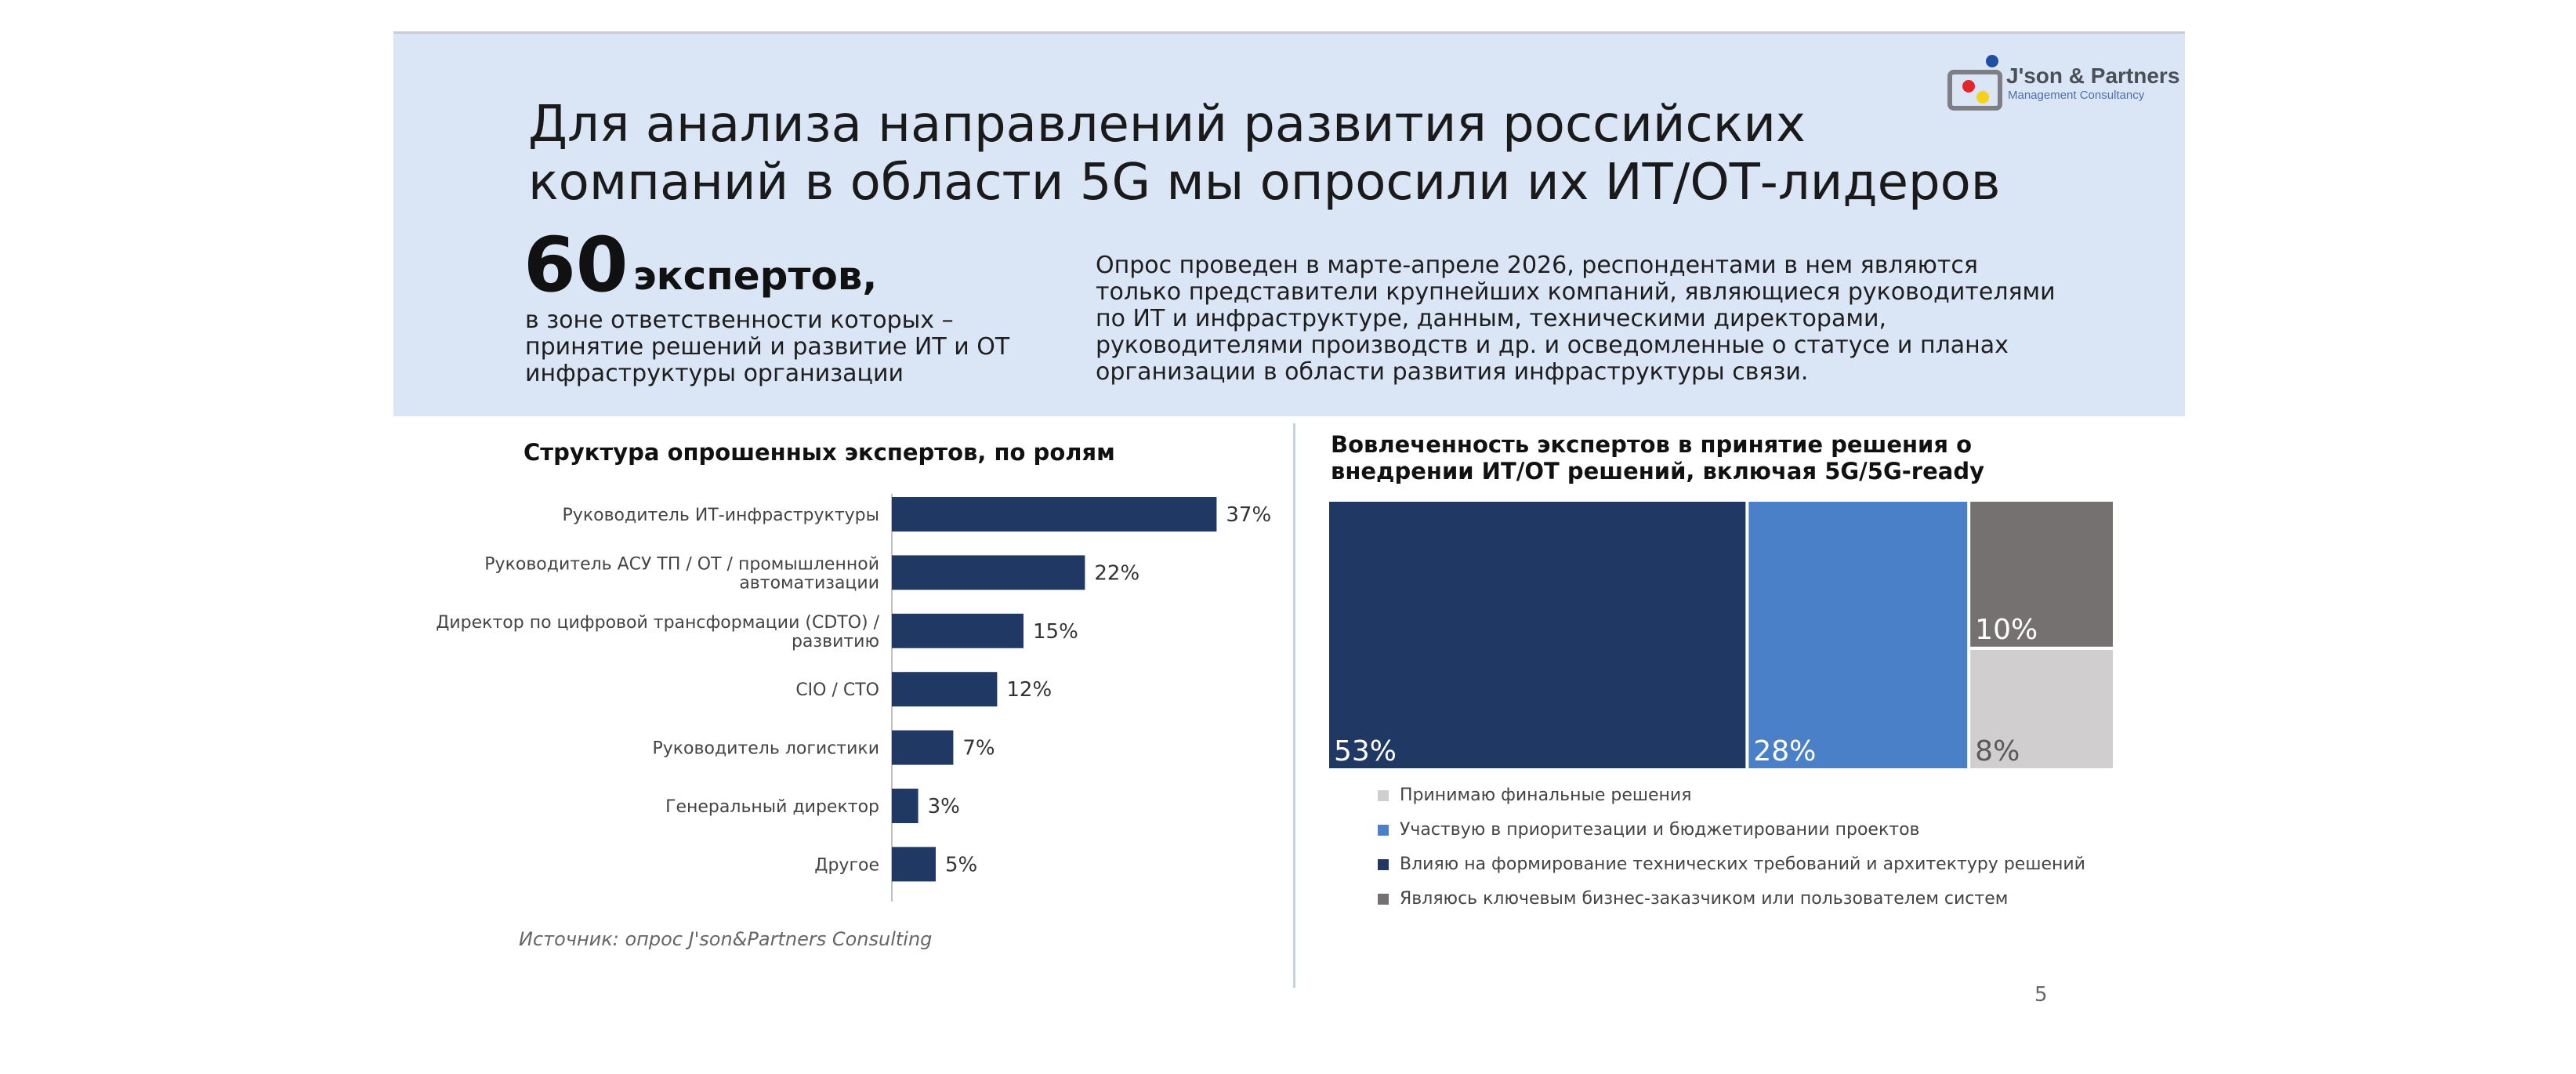  What do you see at coordinates (2041, 995) in the screenshot?
I see `page-number: 5` at bounding box center [2041, 995].